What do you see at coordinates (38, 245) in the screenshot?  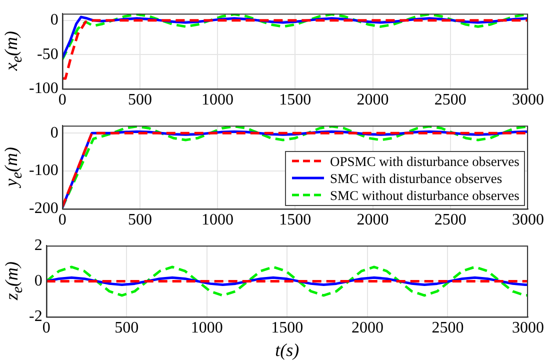 I see `y-tick-label: 2` at bounding box center [38, 245].